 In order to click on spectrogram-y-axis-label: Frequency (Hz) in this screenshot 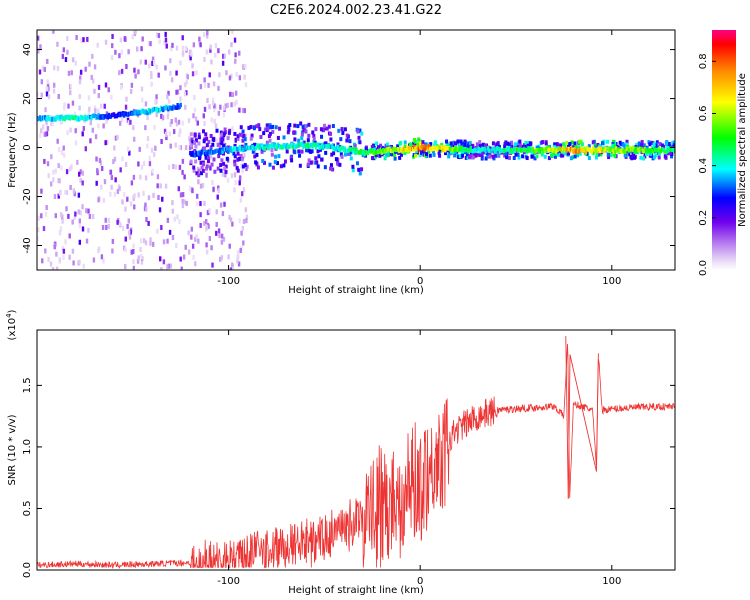, I will do `click(12, 150)`.